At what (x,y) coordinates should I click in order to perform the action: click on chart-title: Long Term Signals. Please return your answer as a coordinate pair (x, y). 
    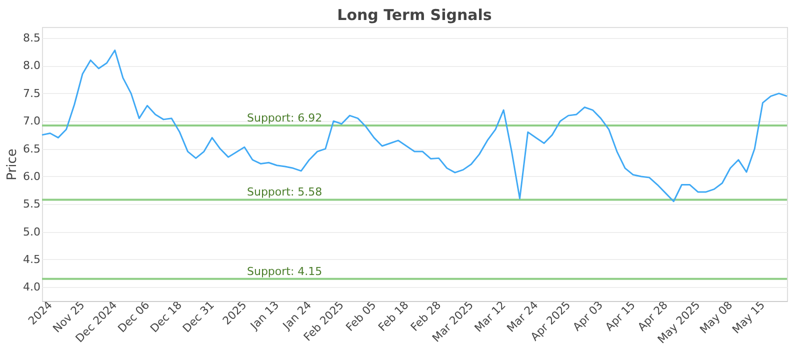
    Looking at the image, I should click on (414, 15).